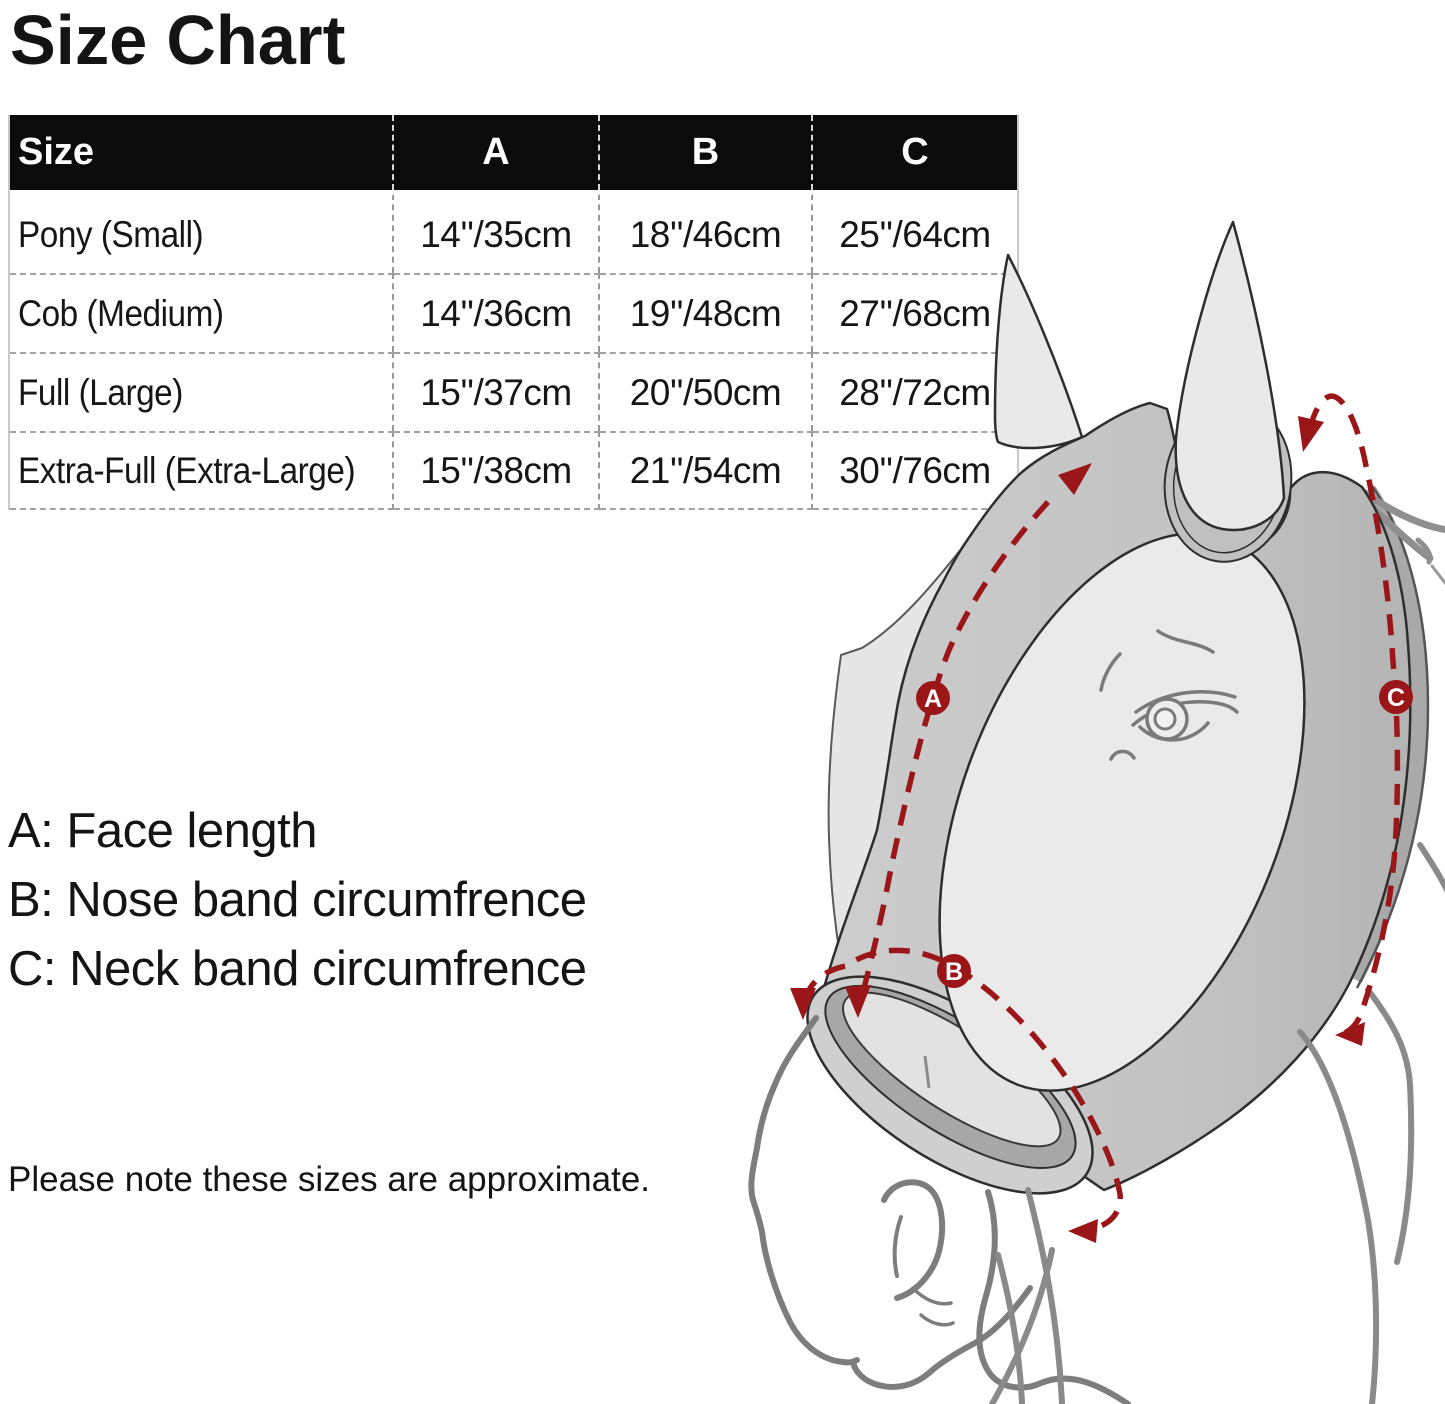 The width and height of the screenshot is (1445, 1404). What do you see at coordinates (895, 789) in the screenshot?
I see `horse-cheek` at bounding box center [895, 789].